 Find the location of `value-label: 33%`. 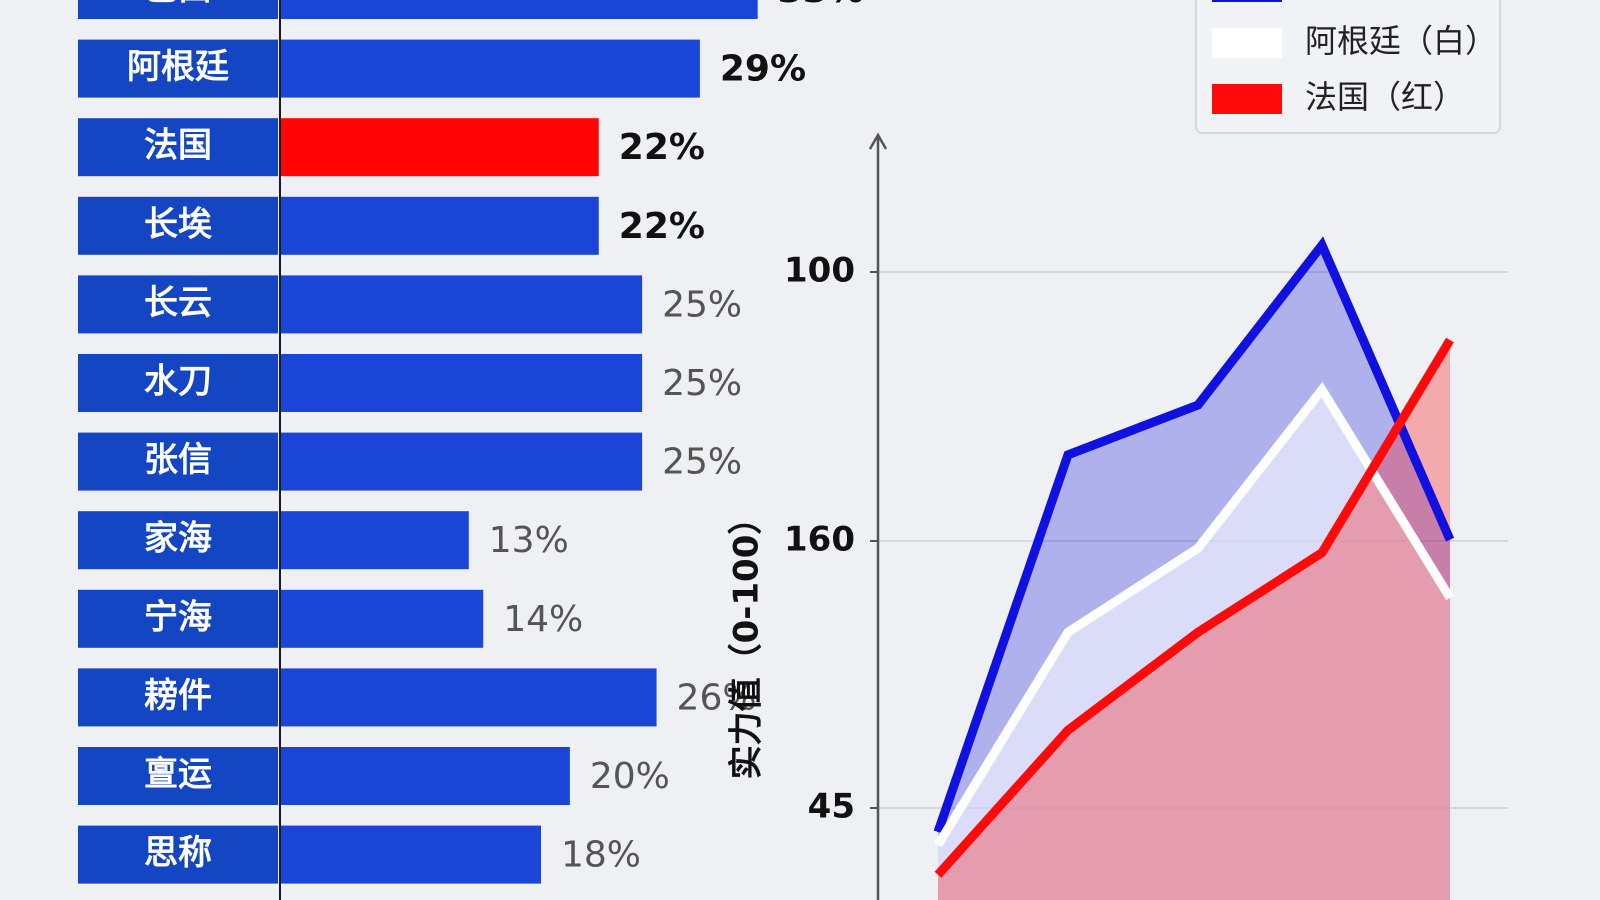

value-label: 33% is located at coordinates (821, 5).